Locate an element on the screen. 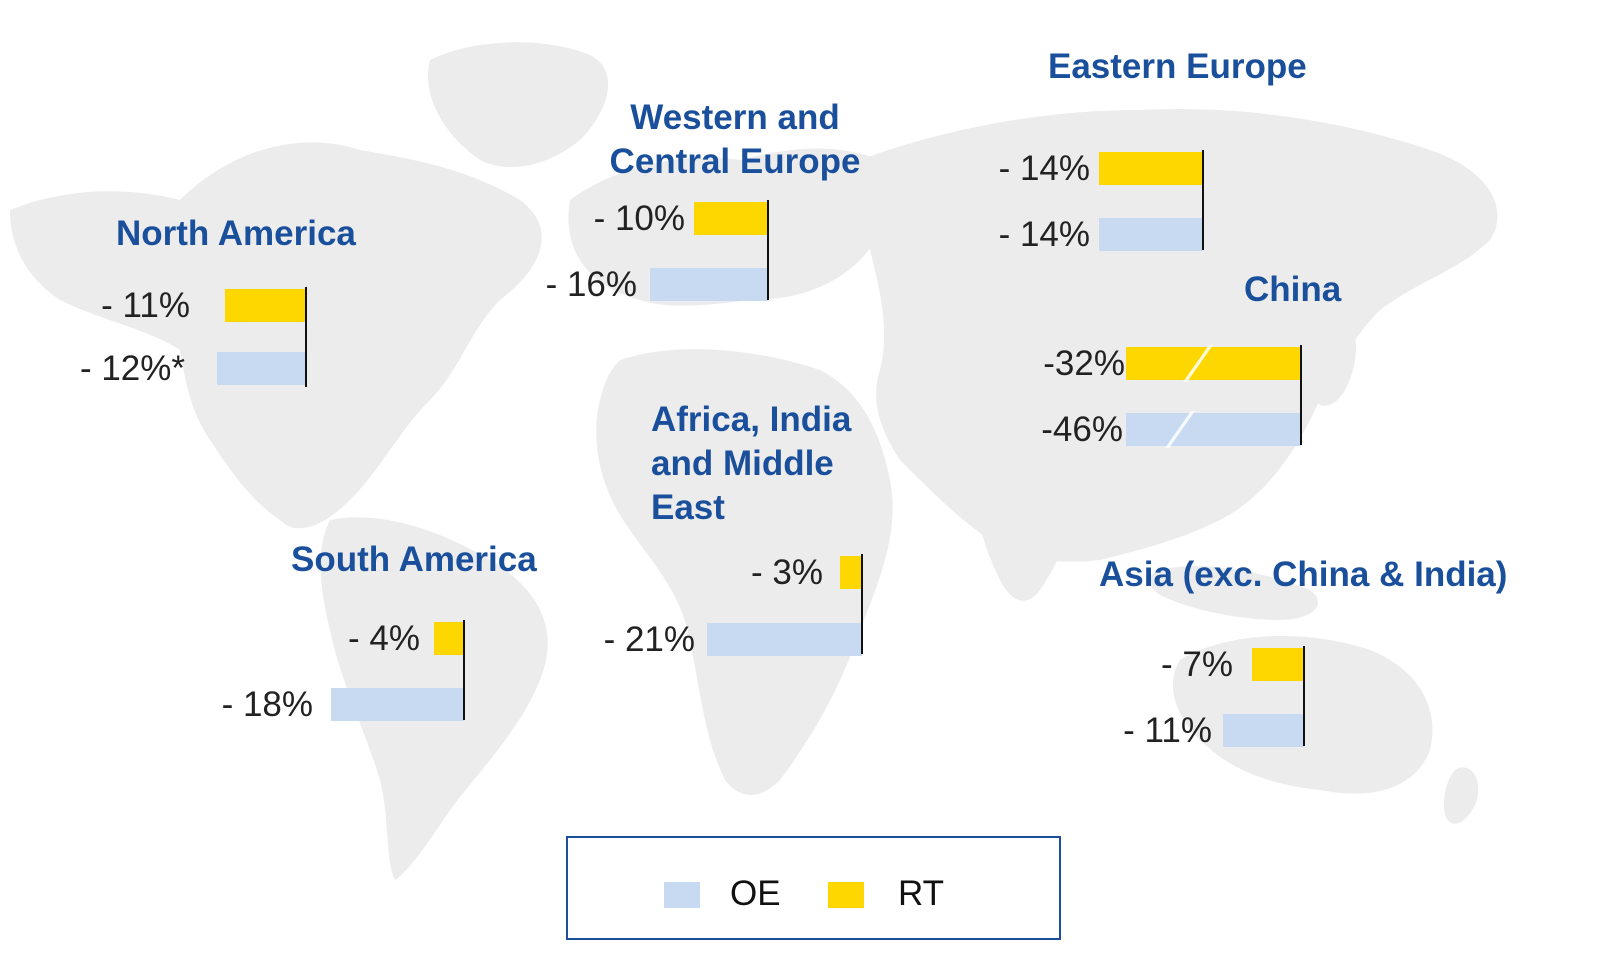  rt-value-label: - 11% is located at coordinates (145, 305).